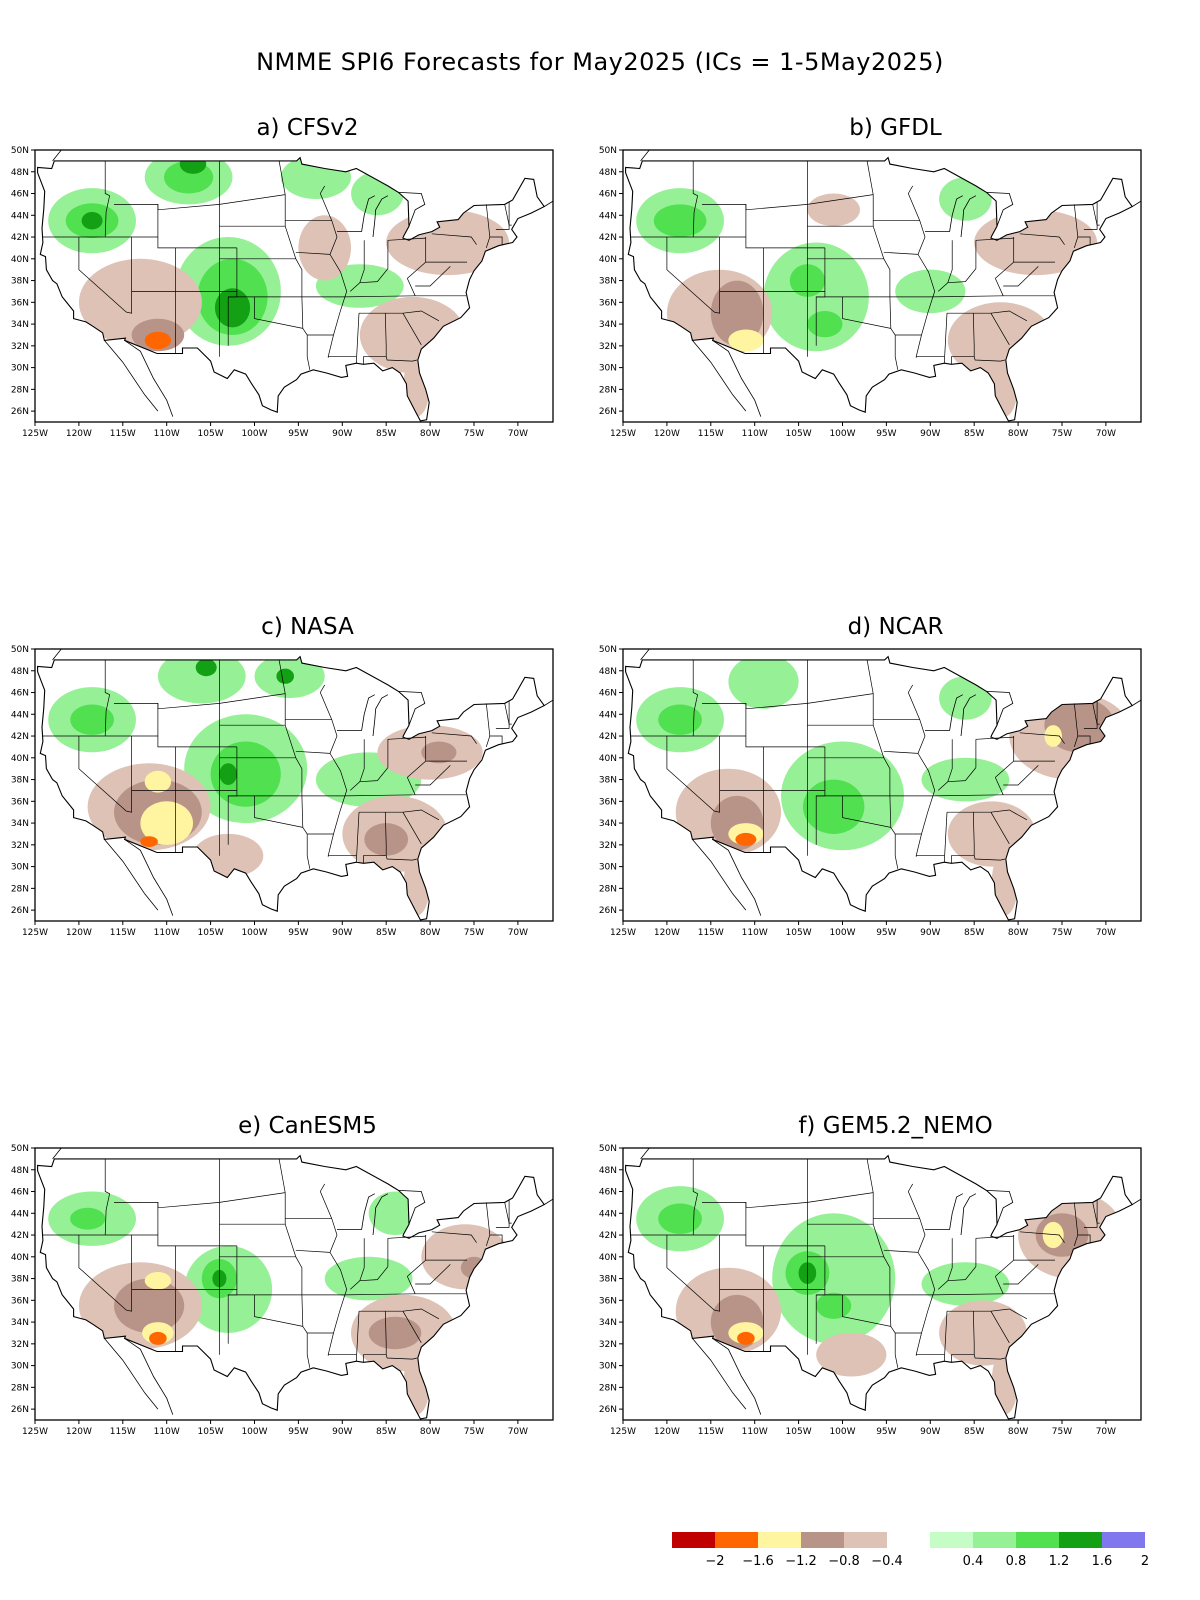  Describe the element at coordinates (1102, 1561) in the screenshot. I see `legend-label: 1.6` at that location.